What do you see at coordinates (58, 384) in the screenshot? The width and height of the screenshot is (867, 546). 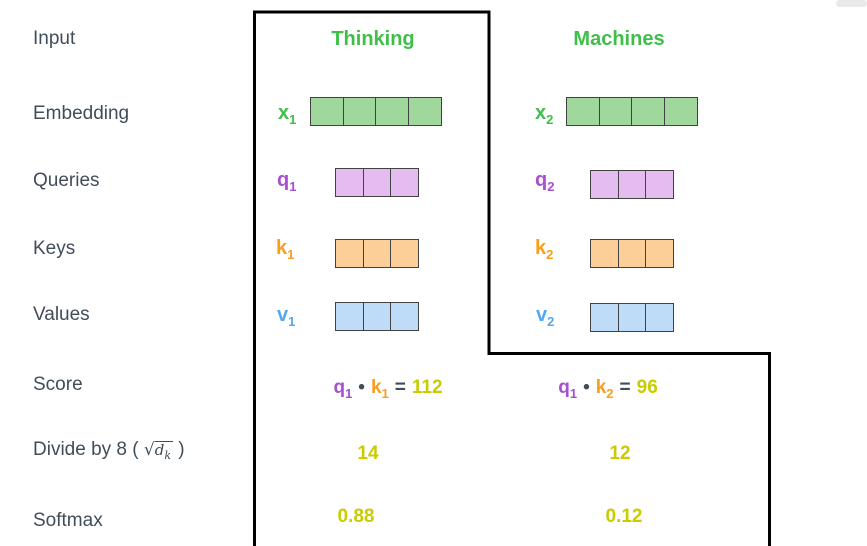 I see `row-label-score: Score` at bounding box center [58, 384].